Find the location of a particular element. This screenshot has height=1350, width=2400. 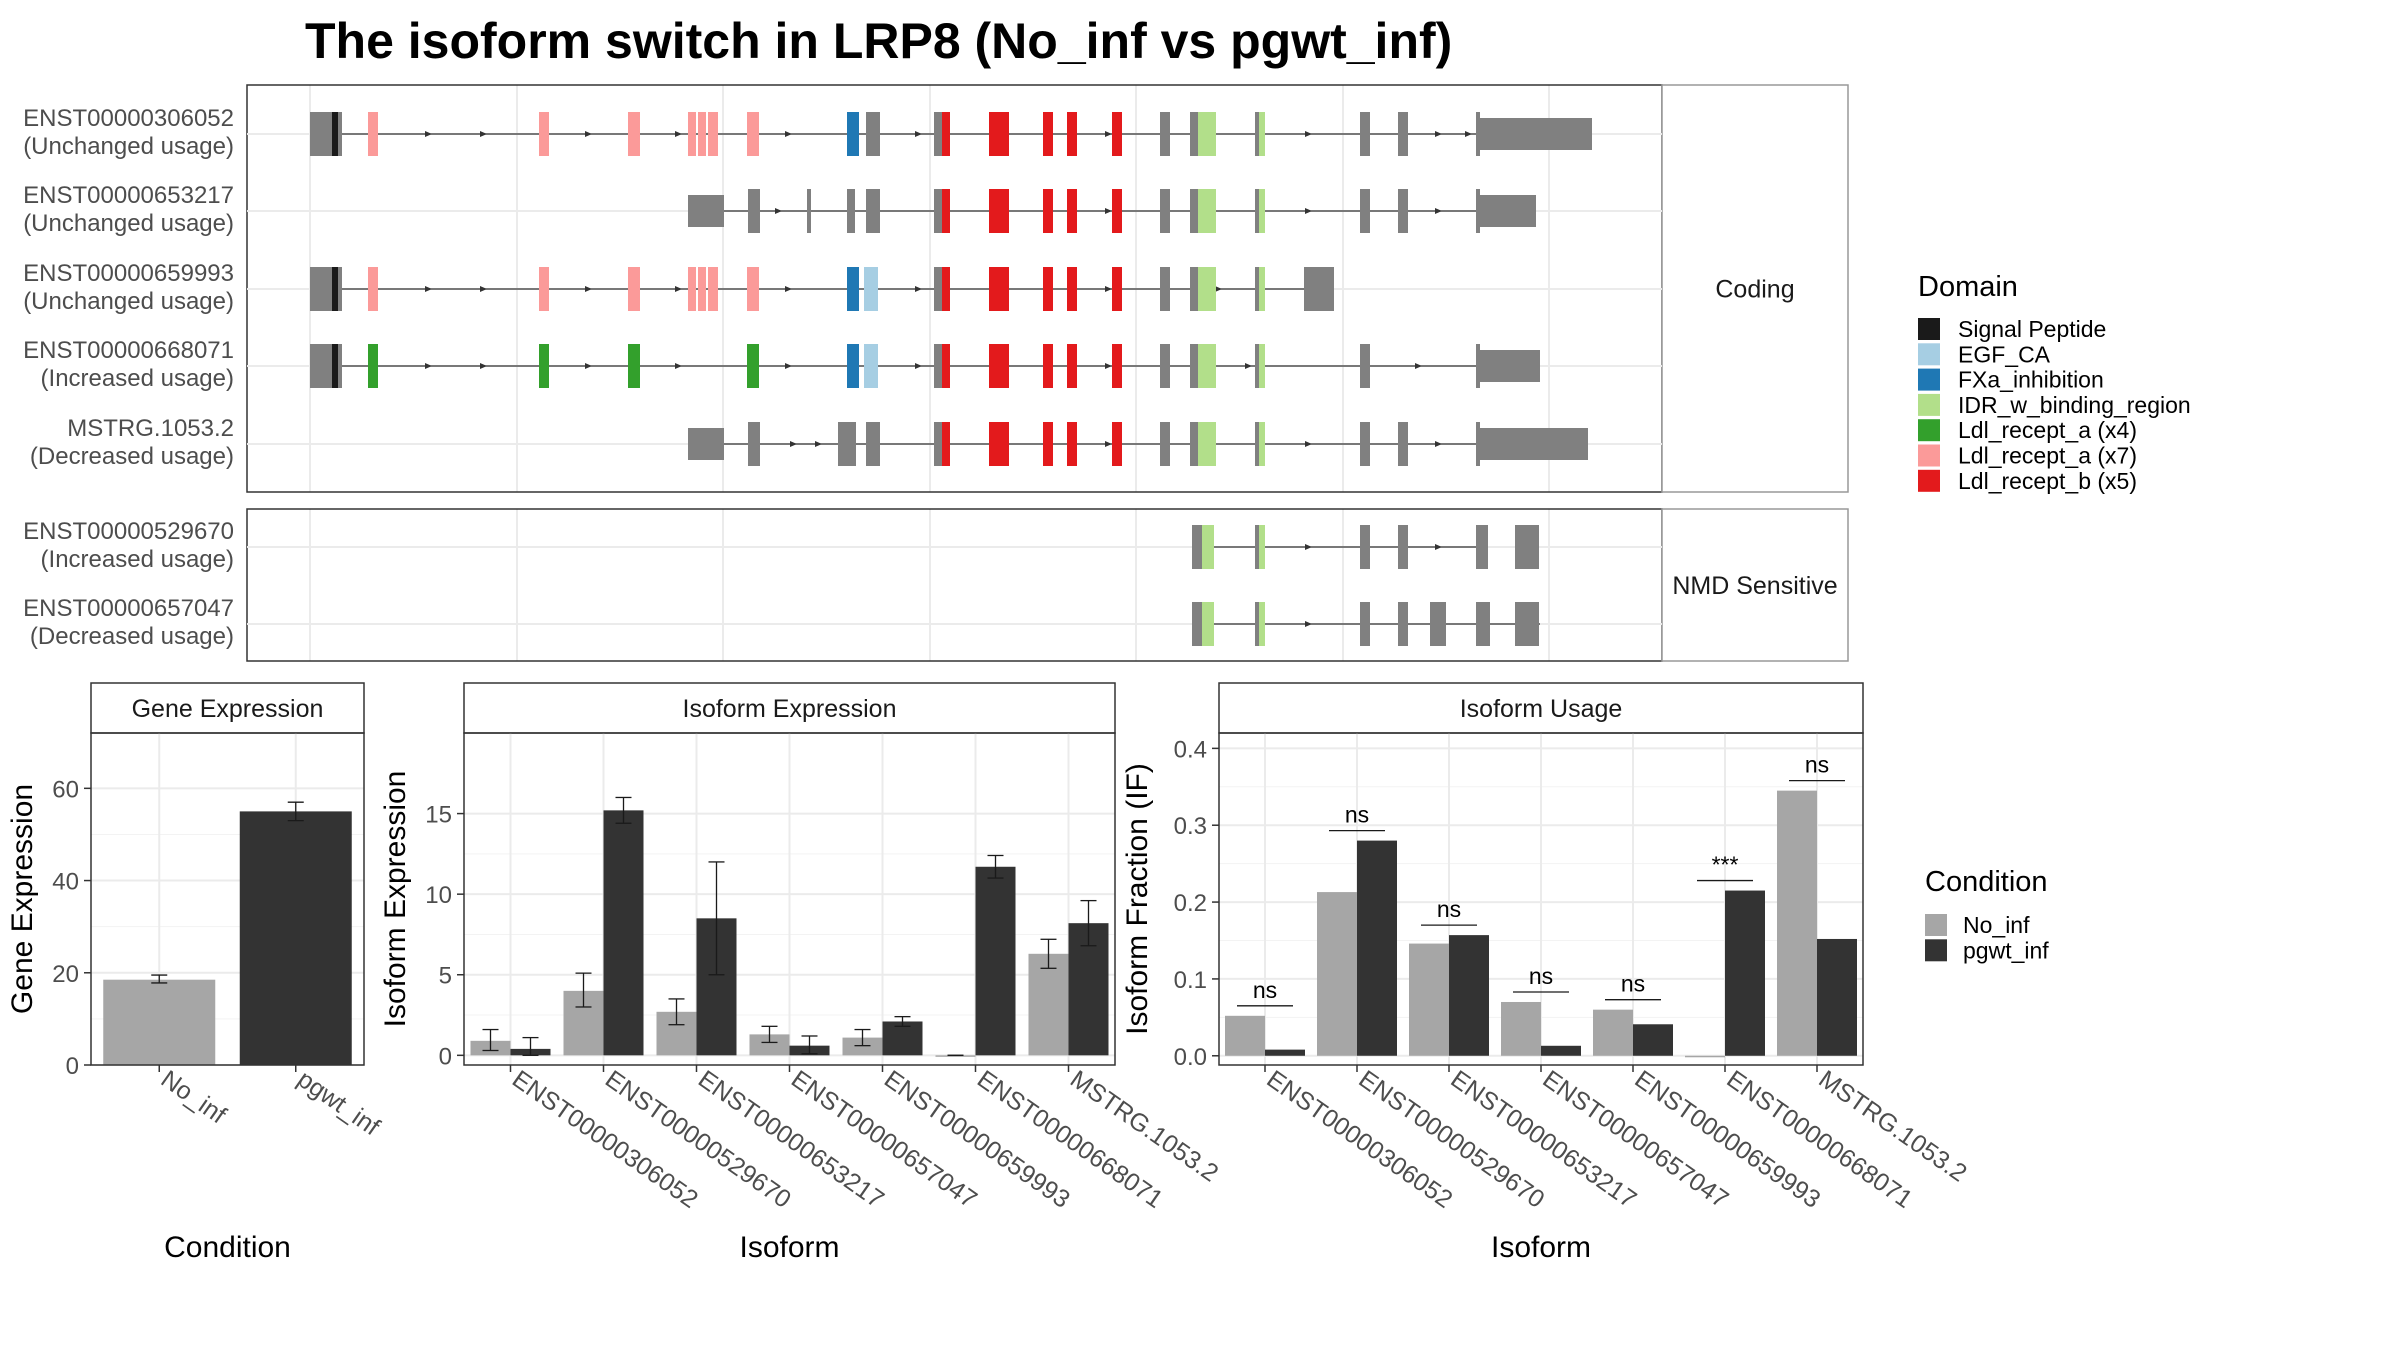

transcript-id-label: ENST00000653217 is located at coordinates (128, 195).